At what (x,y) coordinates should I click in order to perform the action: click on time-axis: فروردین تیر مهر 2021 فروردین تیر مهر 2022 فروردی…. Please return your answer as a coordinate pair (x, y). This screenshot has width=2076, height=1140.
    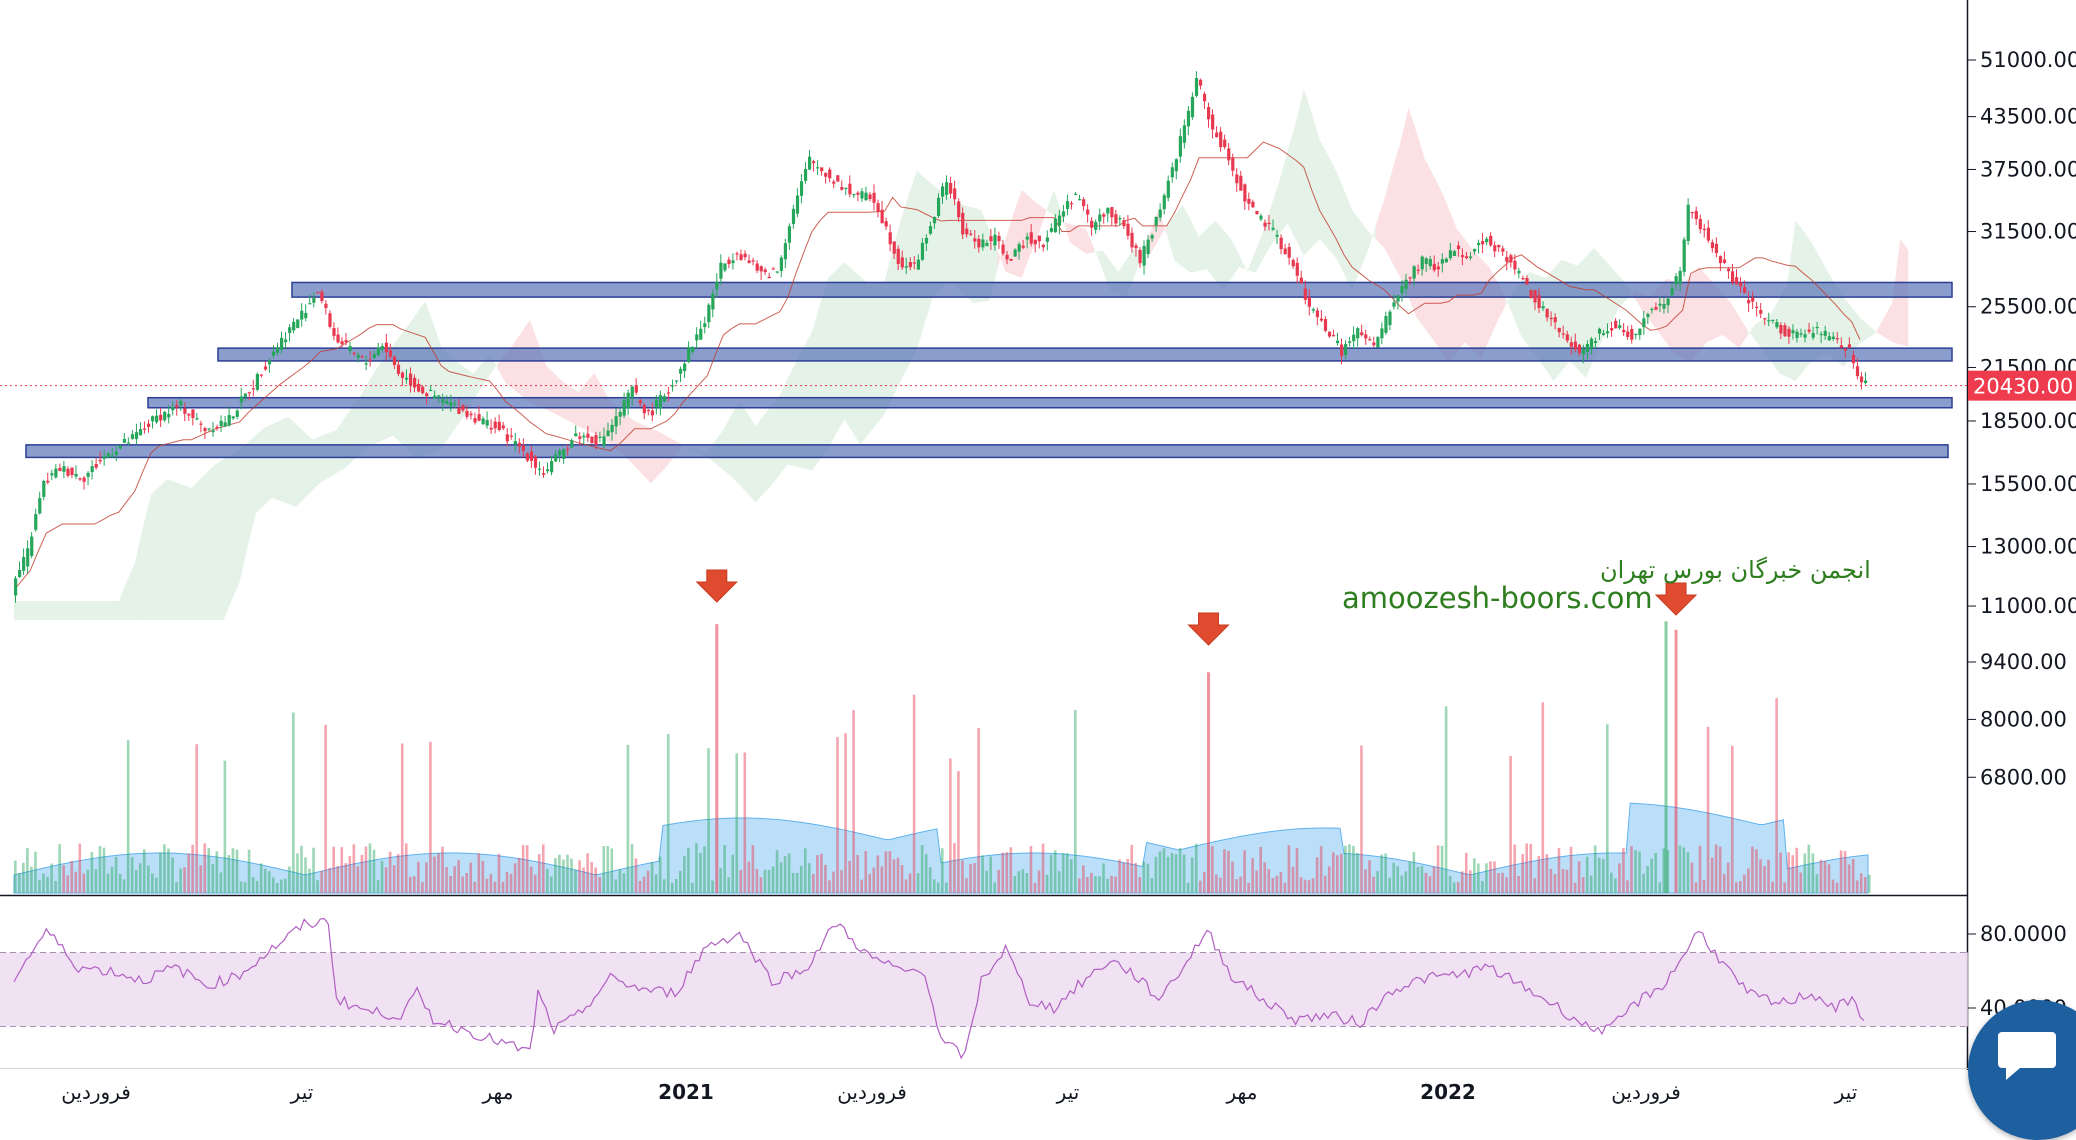
    Looking at the image, I should click on (959, 1092).